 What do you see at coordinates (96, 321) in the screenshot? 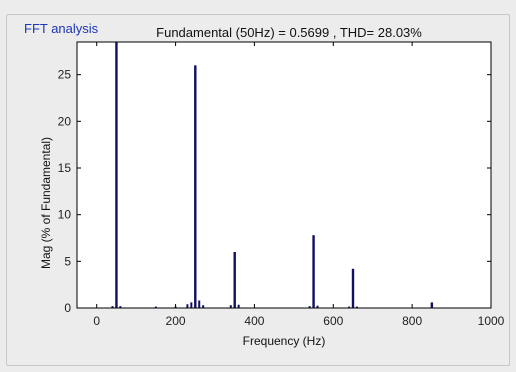
I see `x-tick-label: 0` at bounding box center [96, 321].